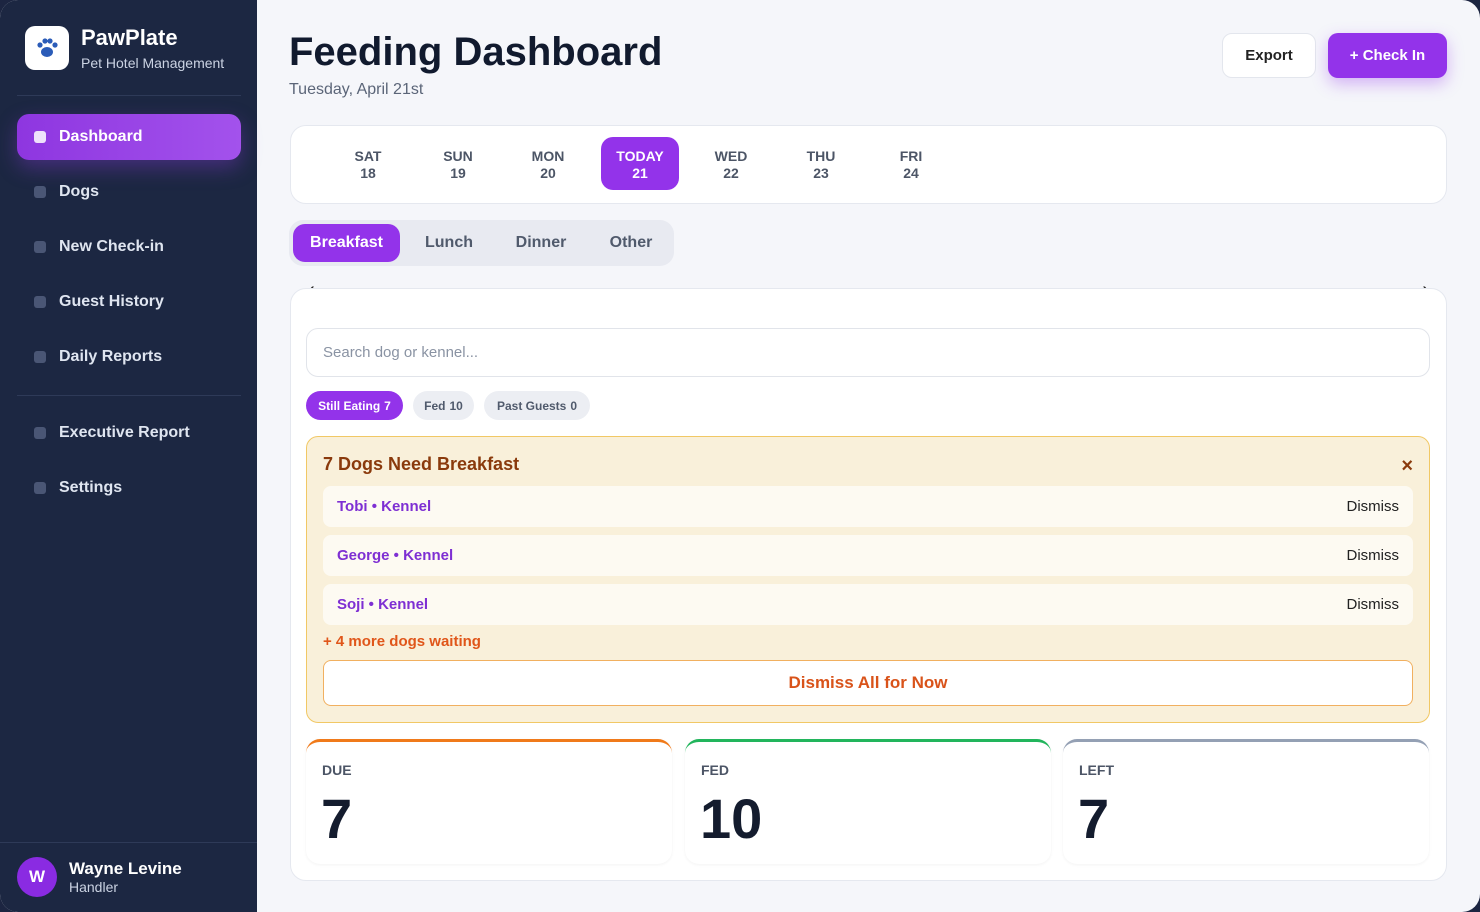  Describe the element at coordinates (387, 405) in the screenshot. I see `filter-count: 7` at that location.